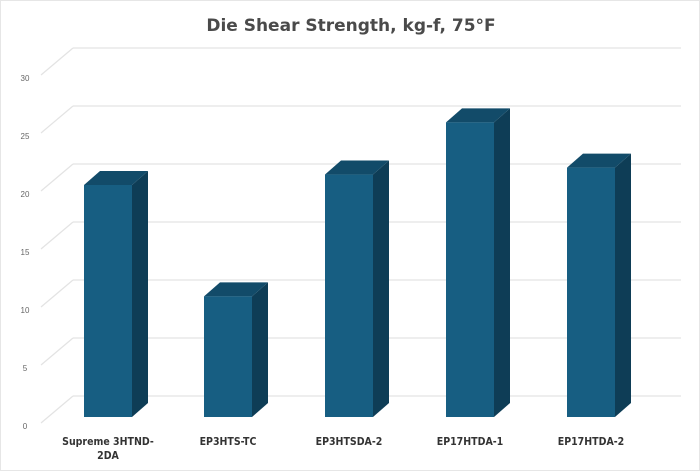 The height and width of the screenshot is (471, 700). Describe the element at coordinates (25, 78) in the screenshot. I see `y-tick-label: 30` at that location.